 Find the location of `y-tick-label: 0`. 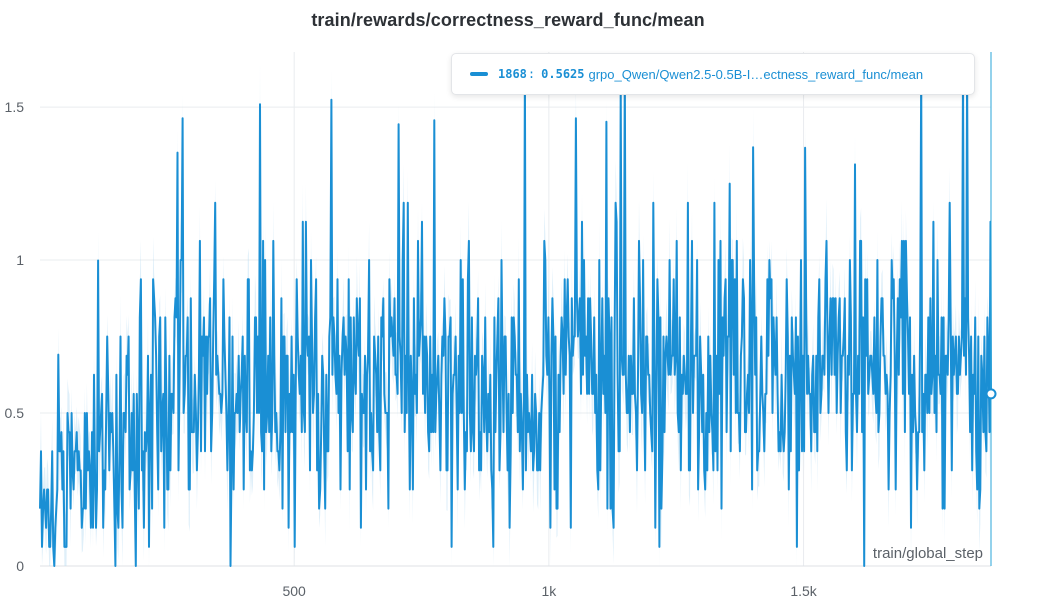

y-tick-label: 0 is located at coordinates (20, 566).